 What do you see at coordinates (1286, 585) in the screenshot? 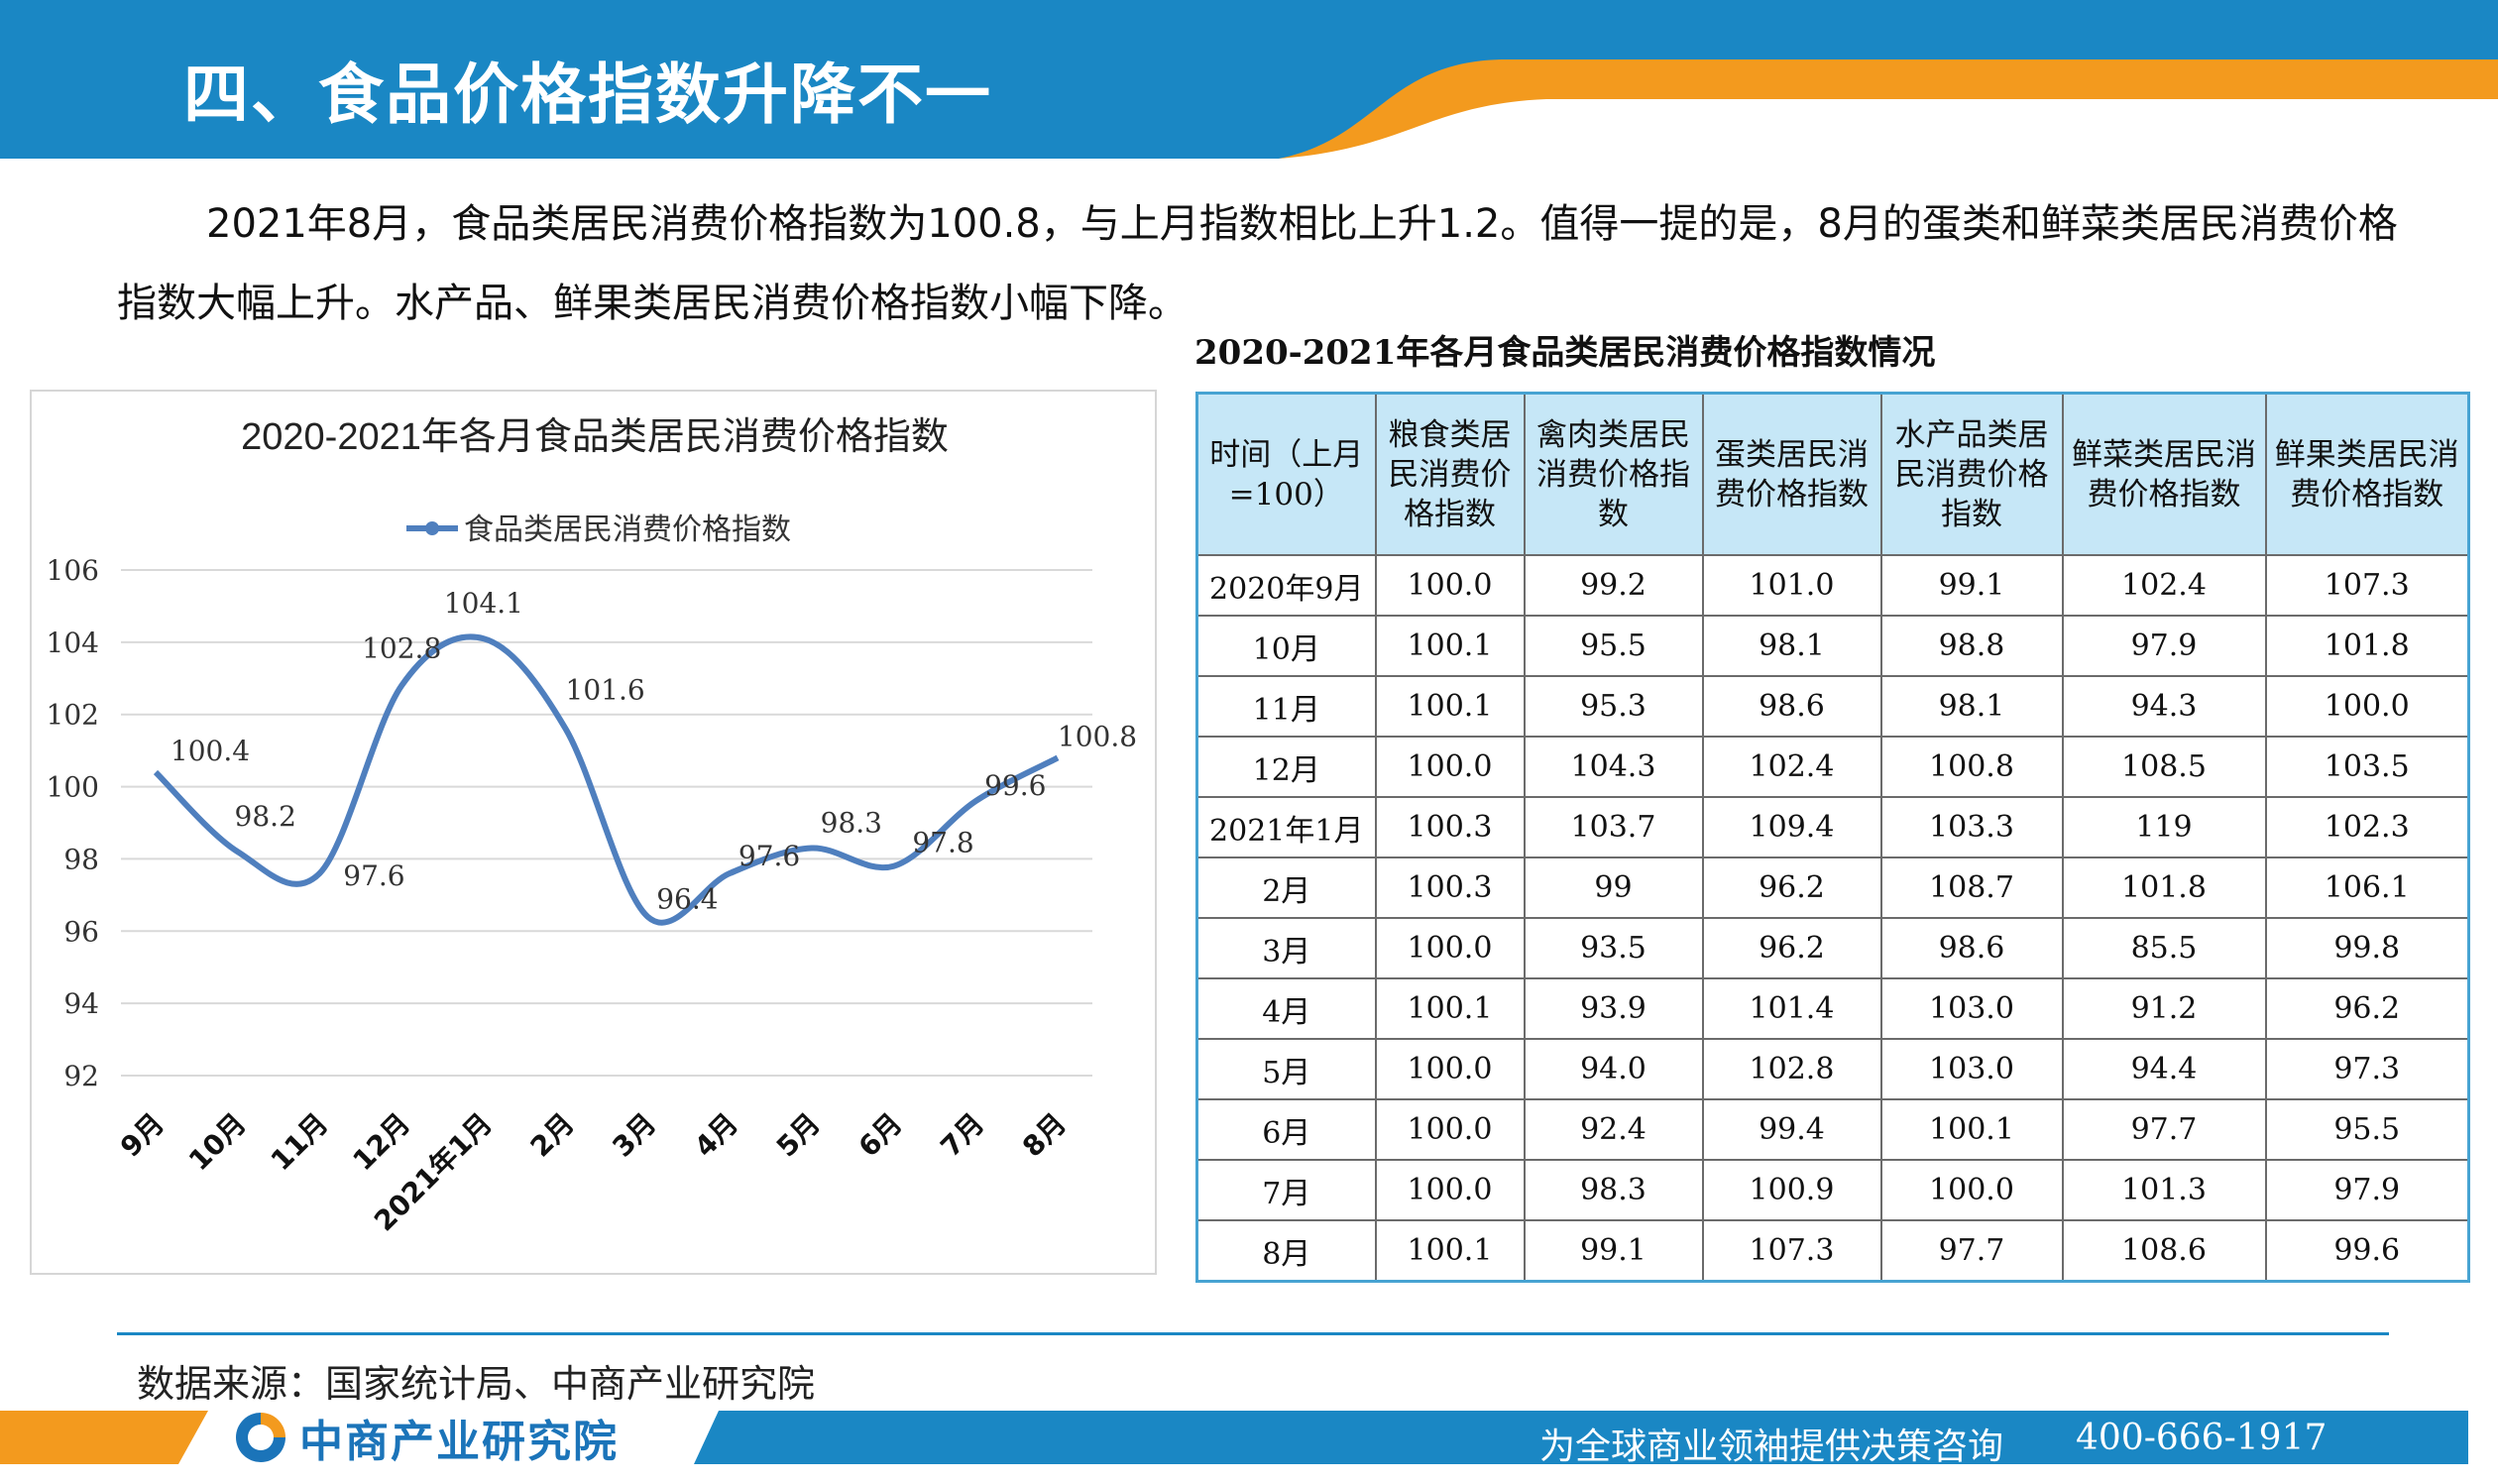
I see `table-row-label: 2020年9月` at bounding box center [1286, 585].